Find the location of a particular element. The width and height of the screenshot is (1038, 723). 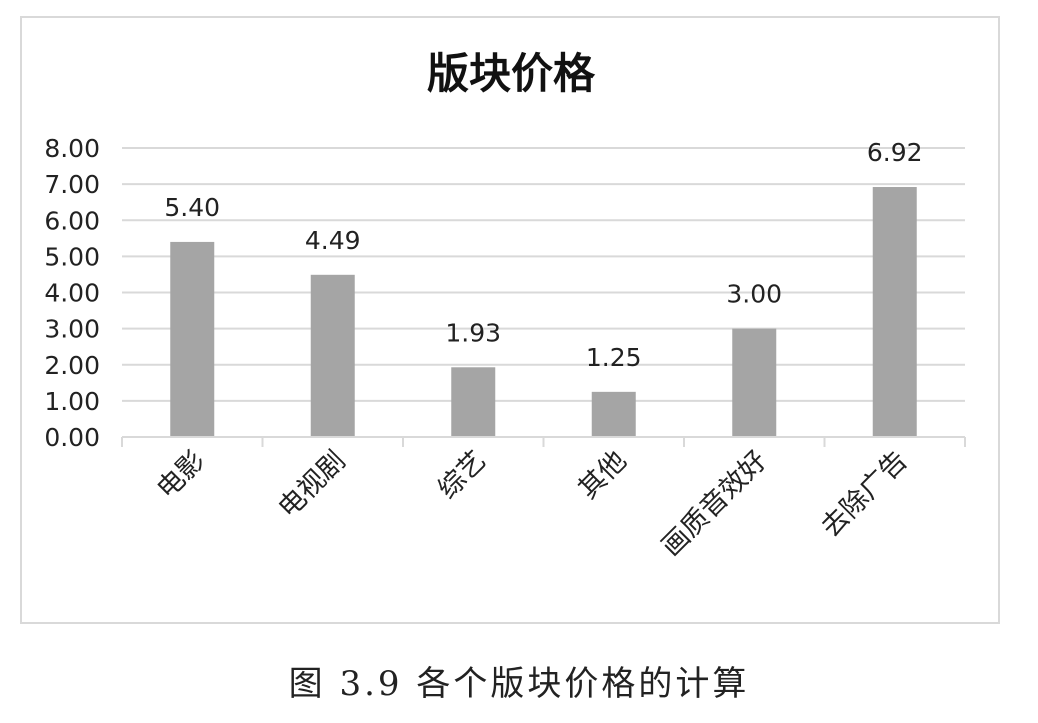

data-label: 5.40 is located at coordinates (192, 207).